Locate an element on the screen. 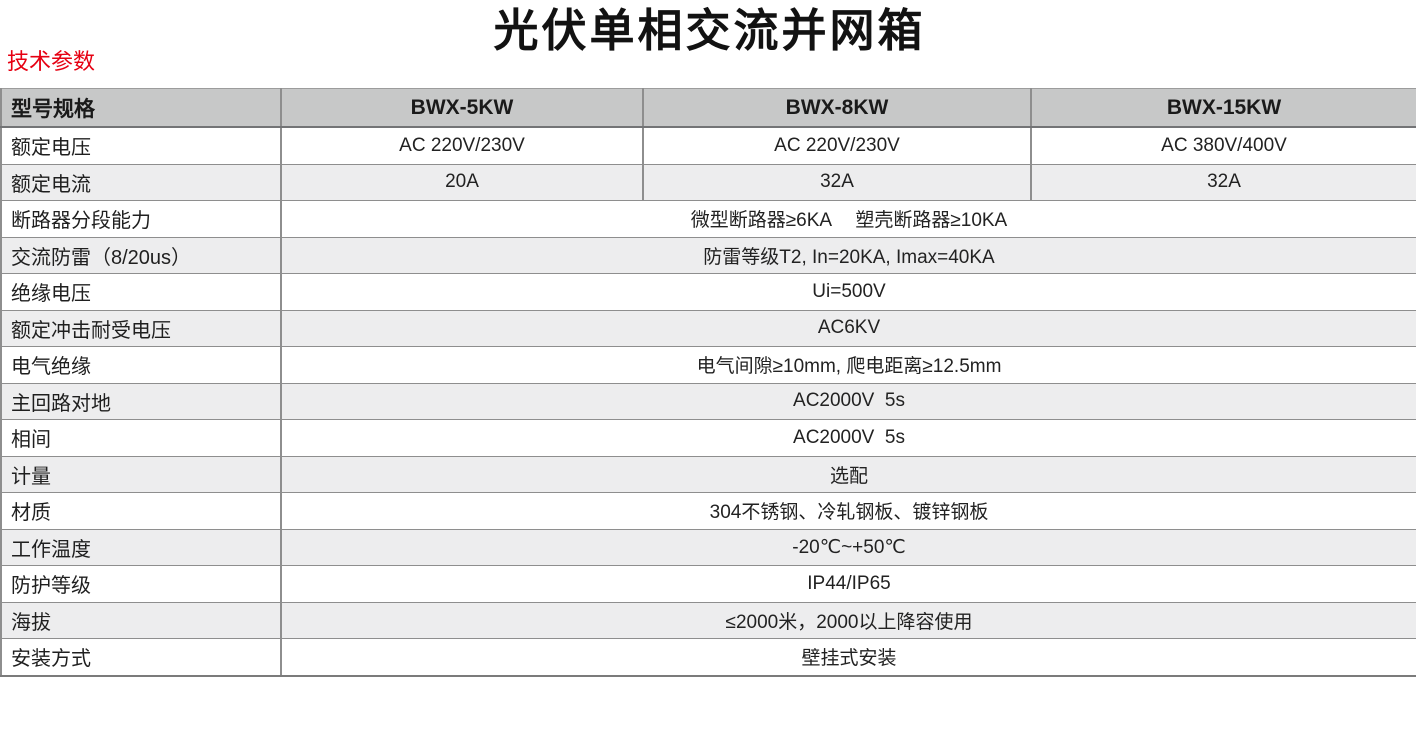  spec-label: 额定电压 is located at coordinates (141, 146).